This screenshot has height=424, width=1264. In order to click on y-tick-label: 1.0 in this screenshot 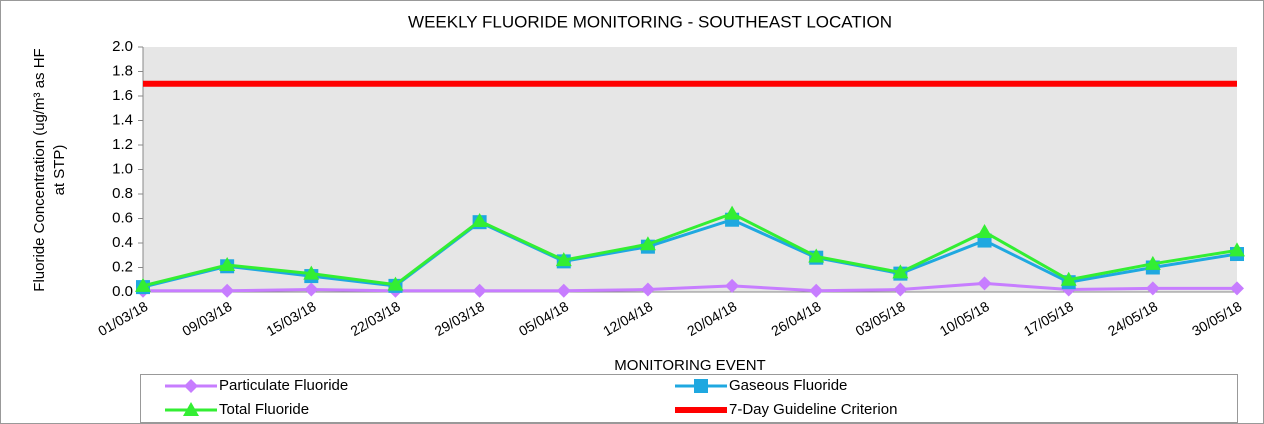, I will do `click(122, 168)`.